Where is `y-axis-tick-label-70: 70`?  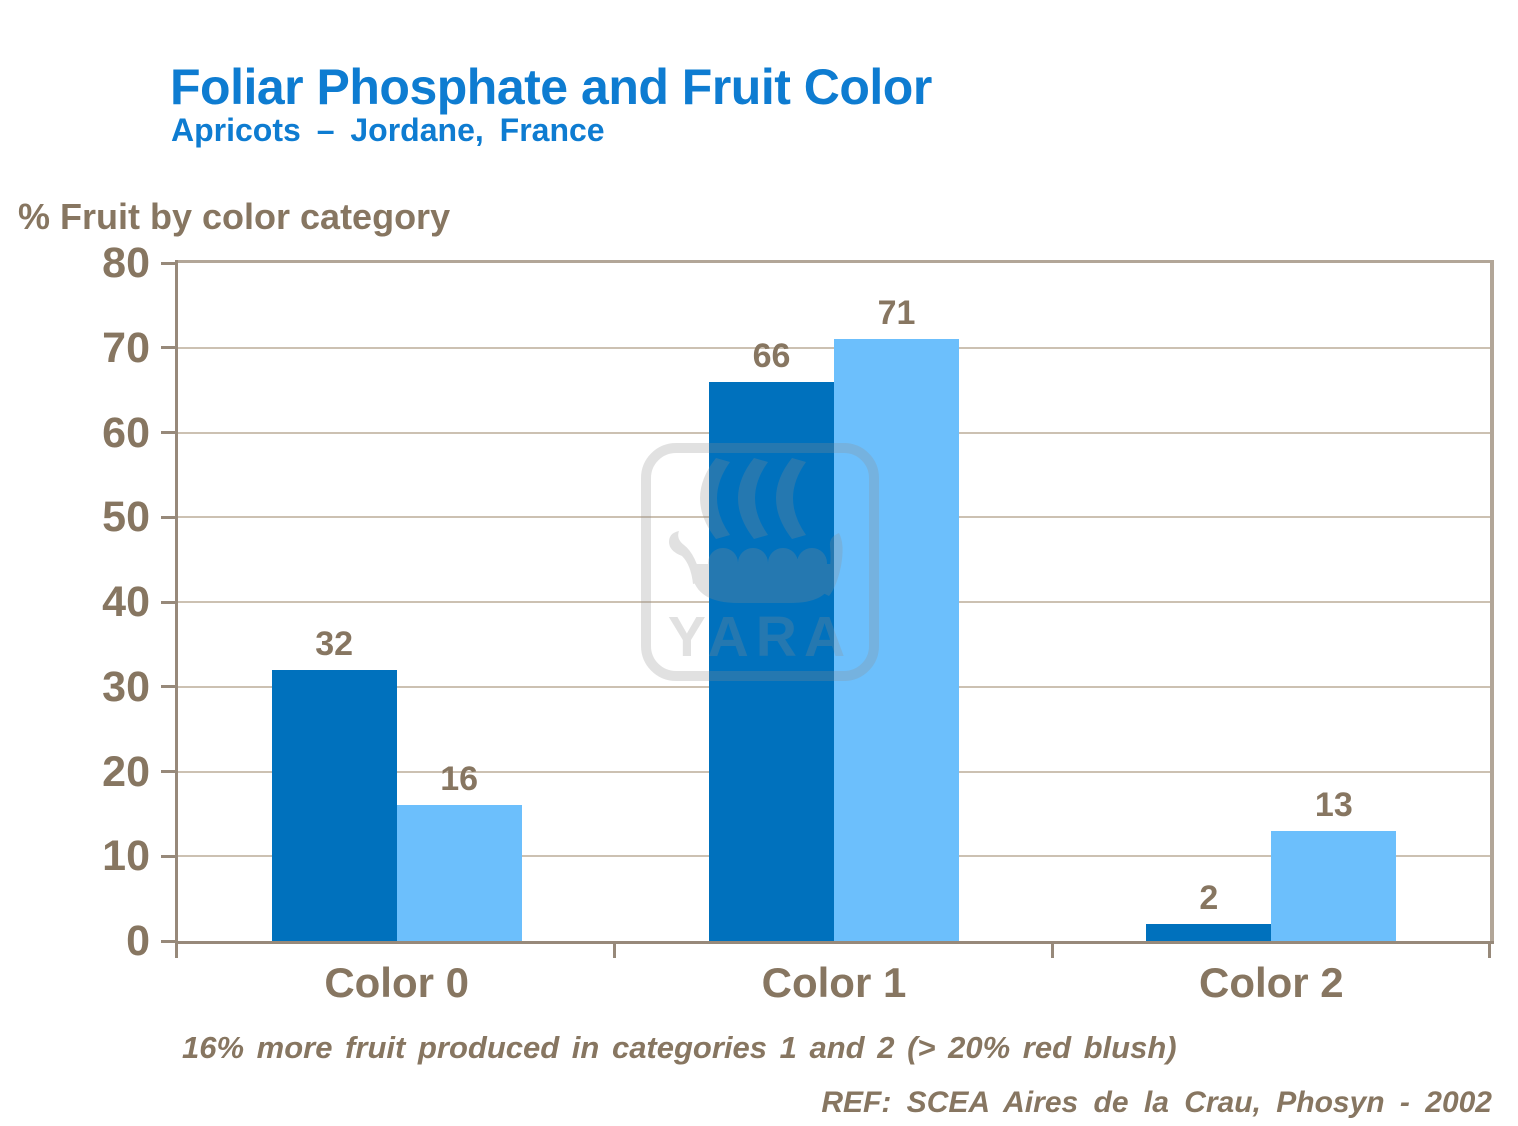 y-axis-tick-label-70: 70 is located at coordinates (126, 347).